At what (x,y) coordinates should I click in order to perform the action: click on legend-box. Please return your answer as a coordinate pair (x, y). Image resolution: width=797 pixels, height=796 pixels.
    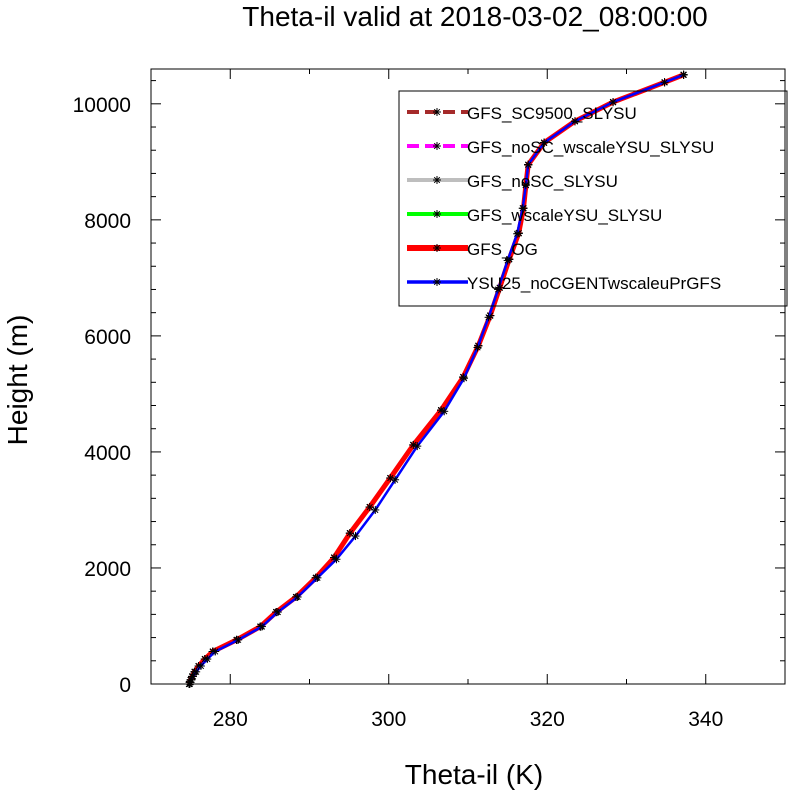
    Looking at the image, I should click on (593, 198).